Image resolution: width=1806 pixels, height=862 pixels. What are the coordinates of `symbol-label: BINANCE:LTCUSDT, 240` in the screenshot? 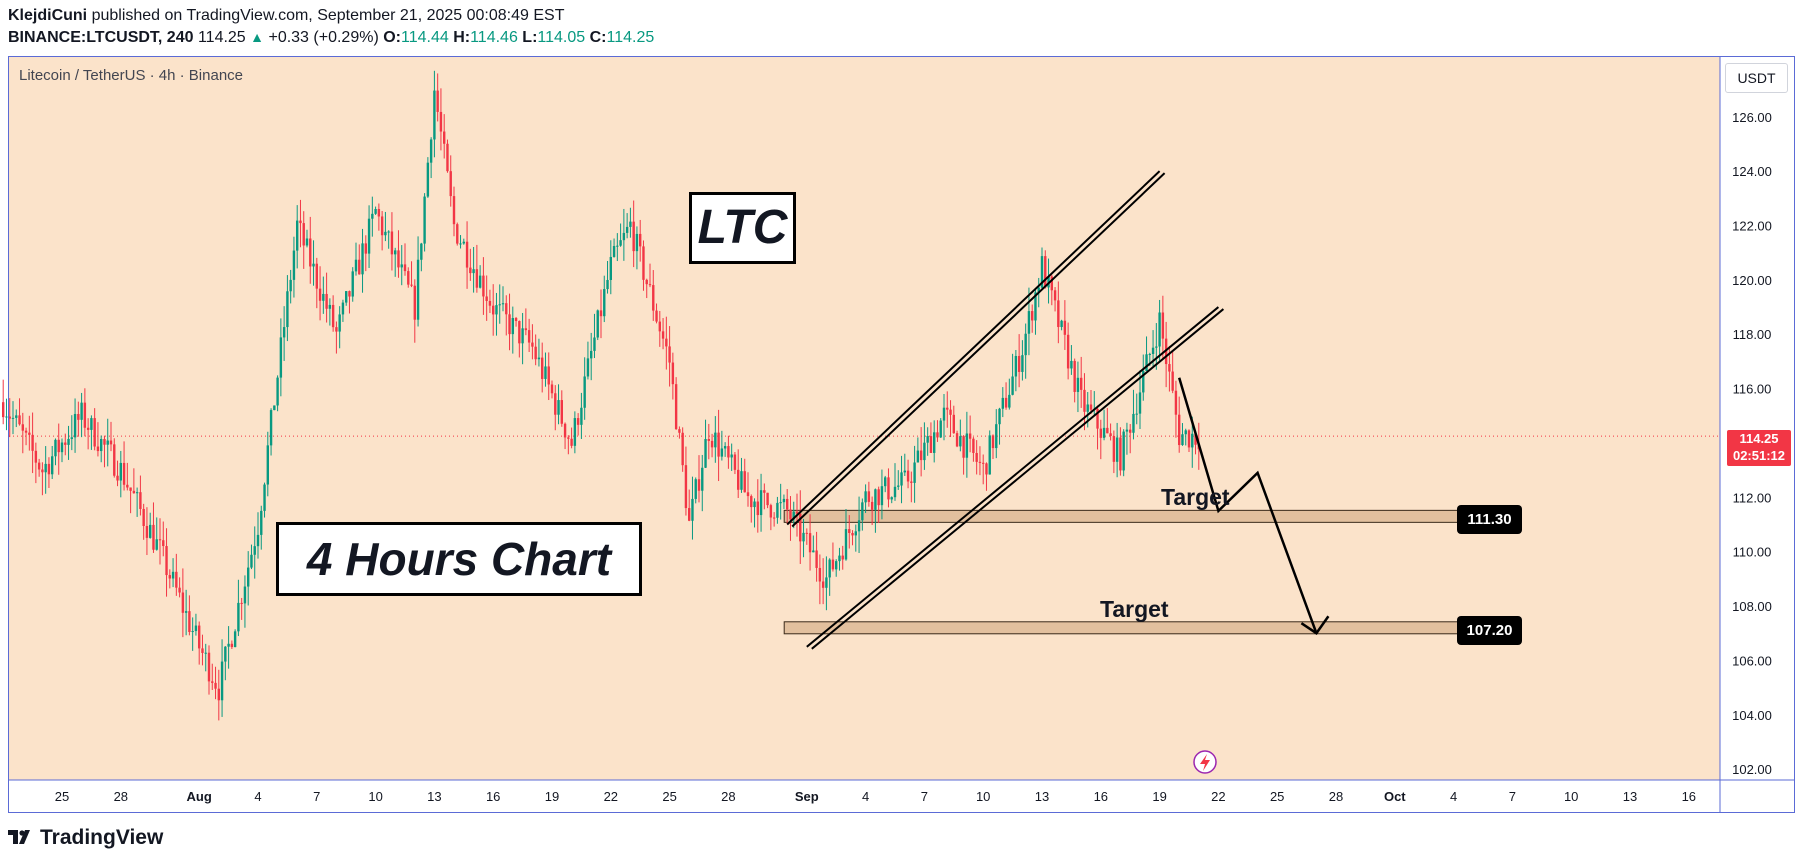 It's located at (101, 37).